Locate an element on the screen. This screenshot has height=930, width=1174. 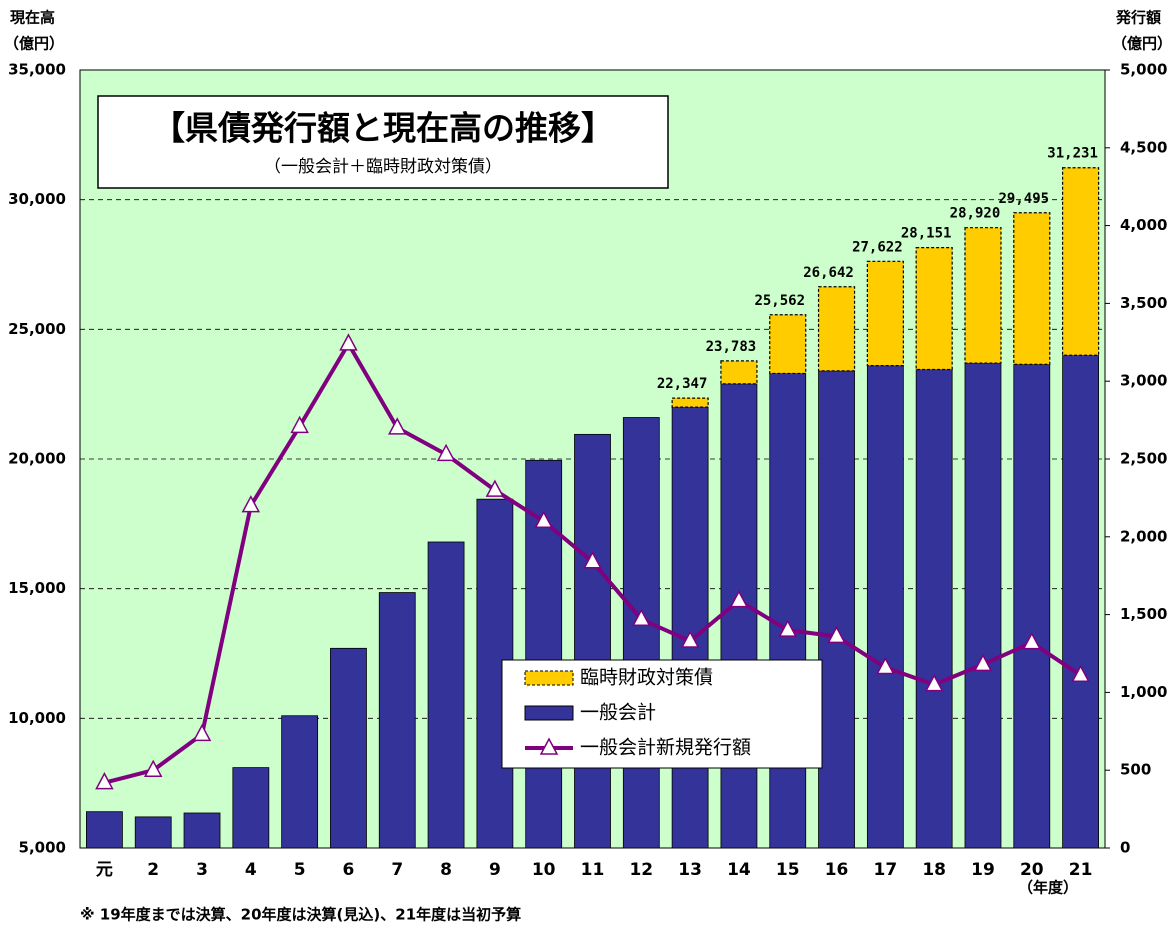
y2-tick-label: 0 is located at coordinates (1125, 848).